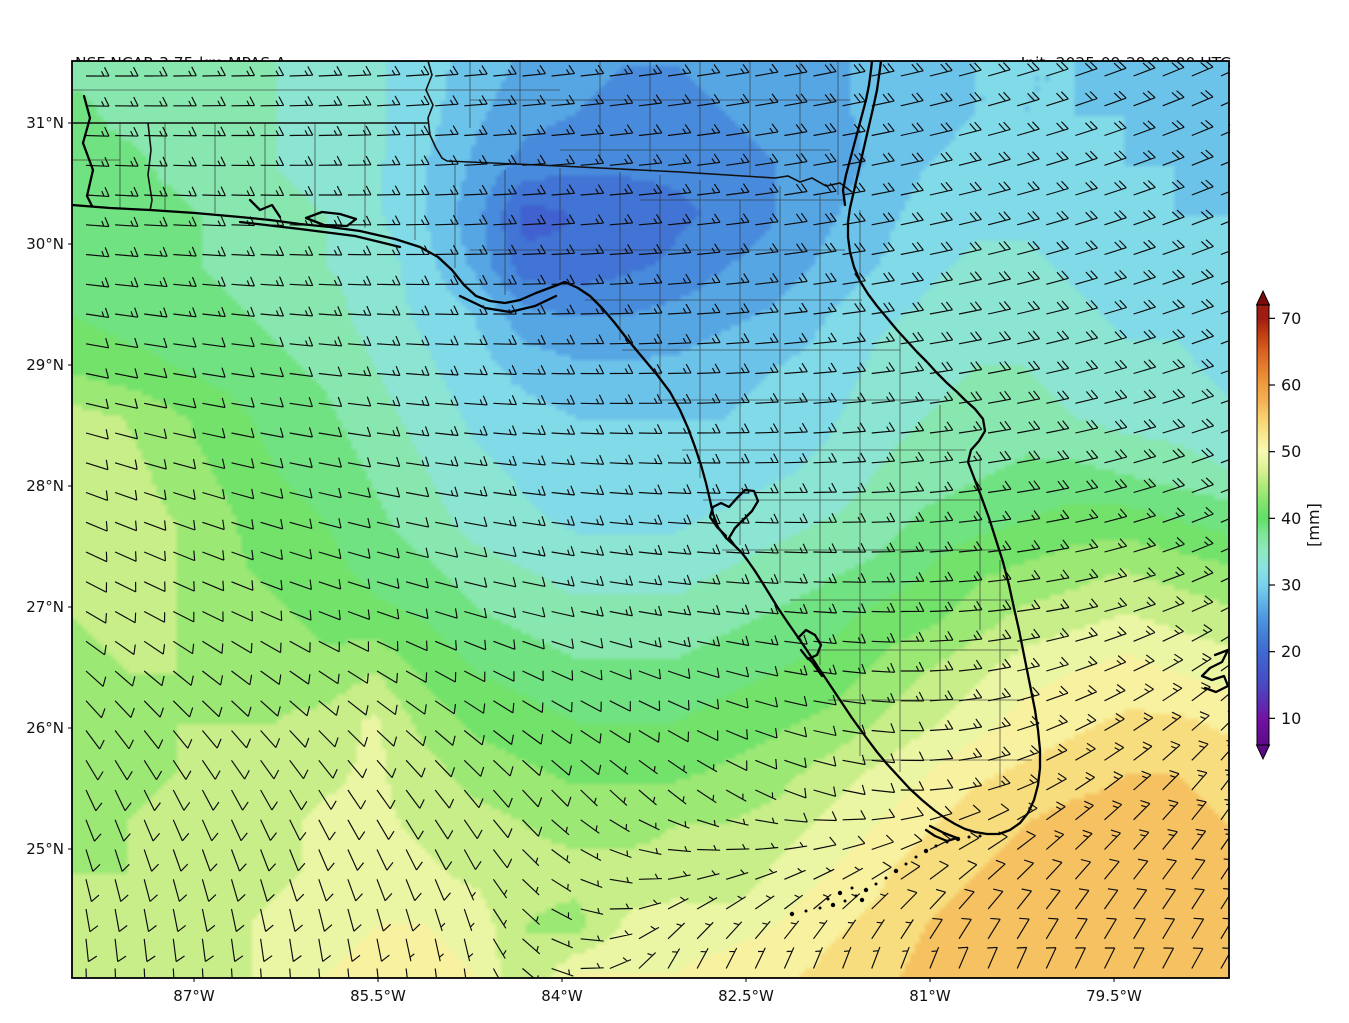 The image size is (1349, 1023). I want to click on florida-keys-islands, so click(885, 875).